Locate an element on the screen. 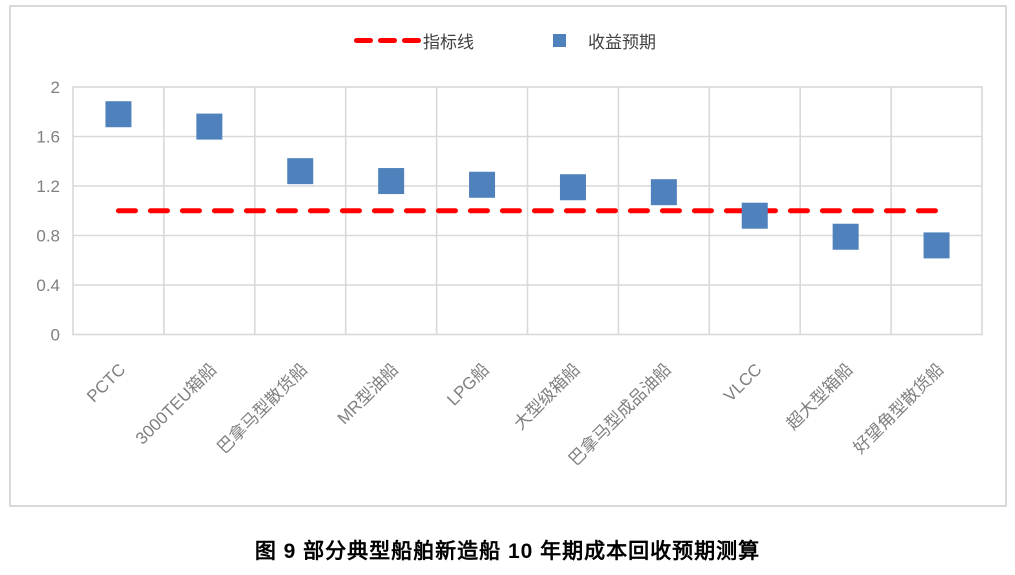  x-axis-label: 3000TEU箱船 is located at coordinates (176, 404).